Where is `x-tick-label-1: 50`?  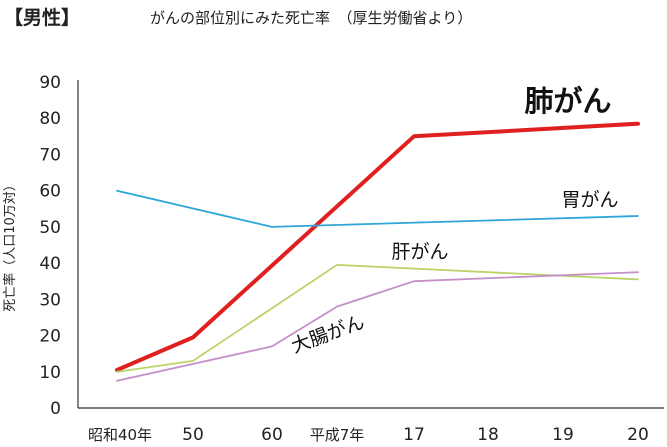 x-tick-label-1: 50 is located at coordinates (193, 434).